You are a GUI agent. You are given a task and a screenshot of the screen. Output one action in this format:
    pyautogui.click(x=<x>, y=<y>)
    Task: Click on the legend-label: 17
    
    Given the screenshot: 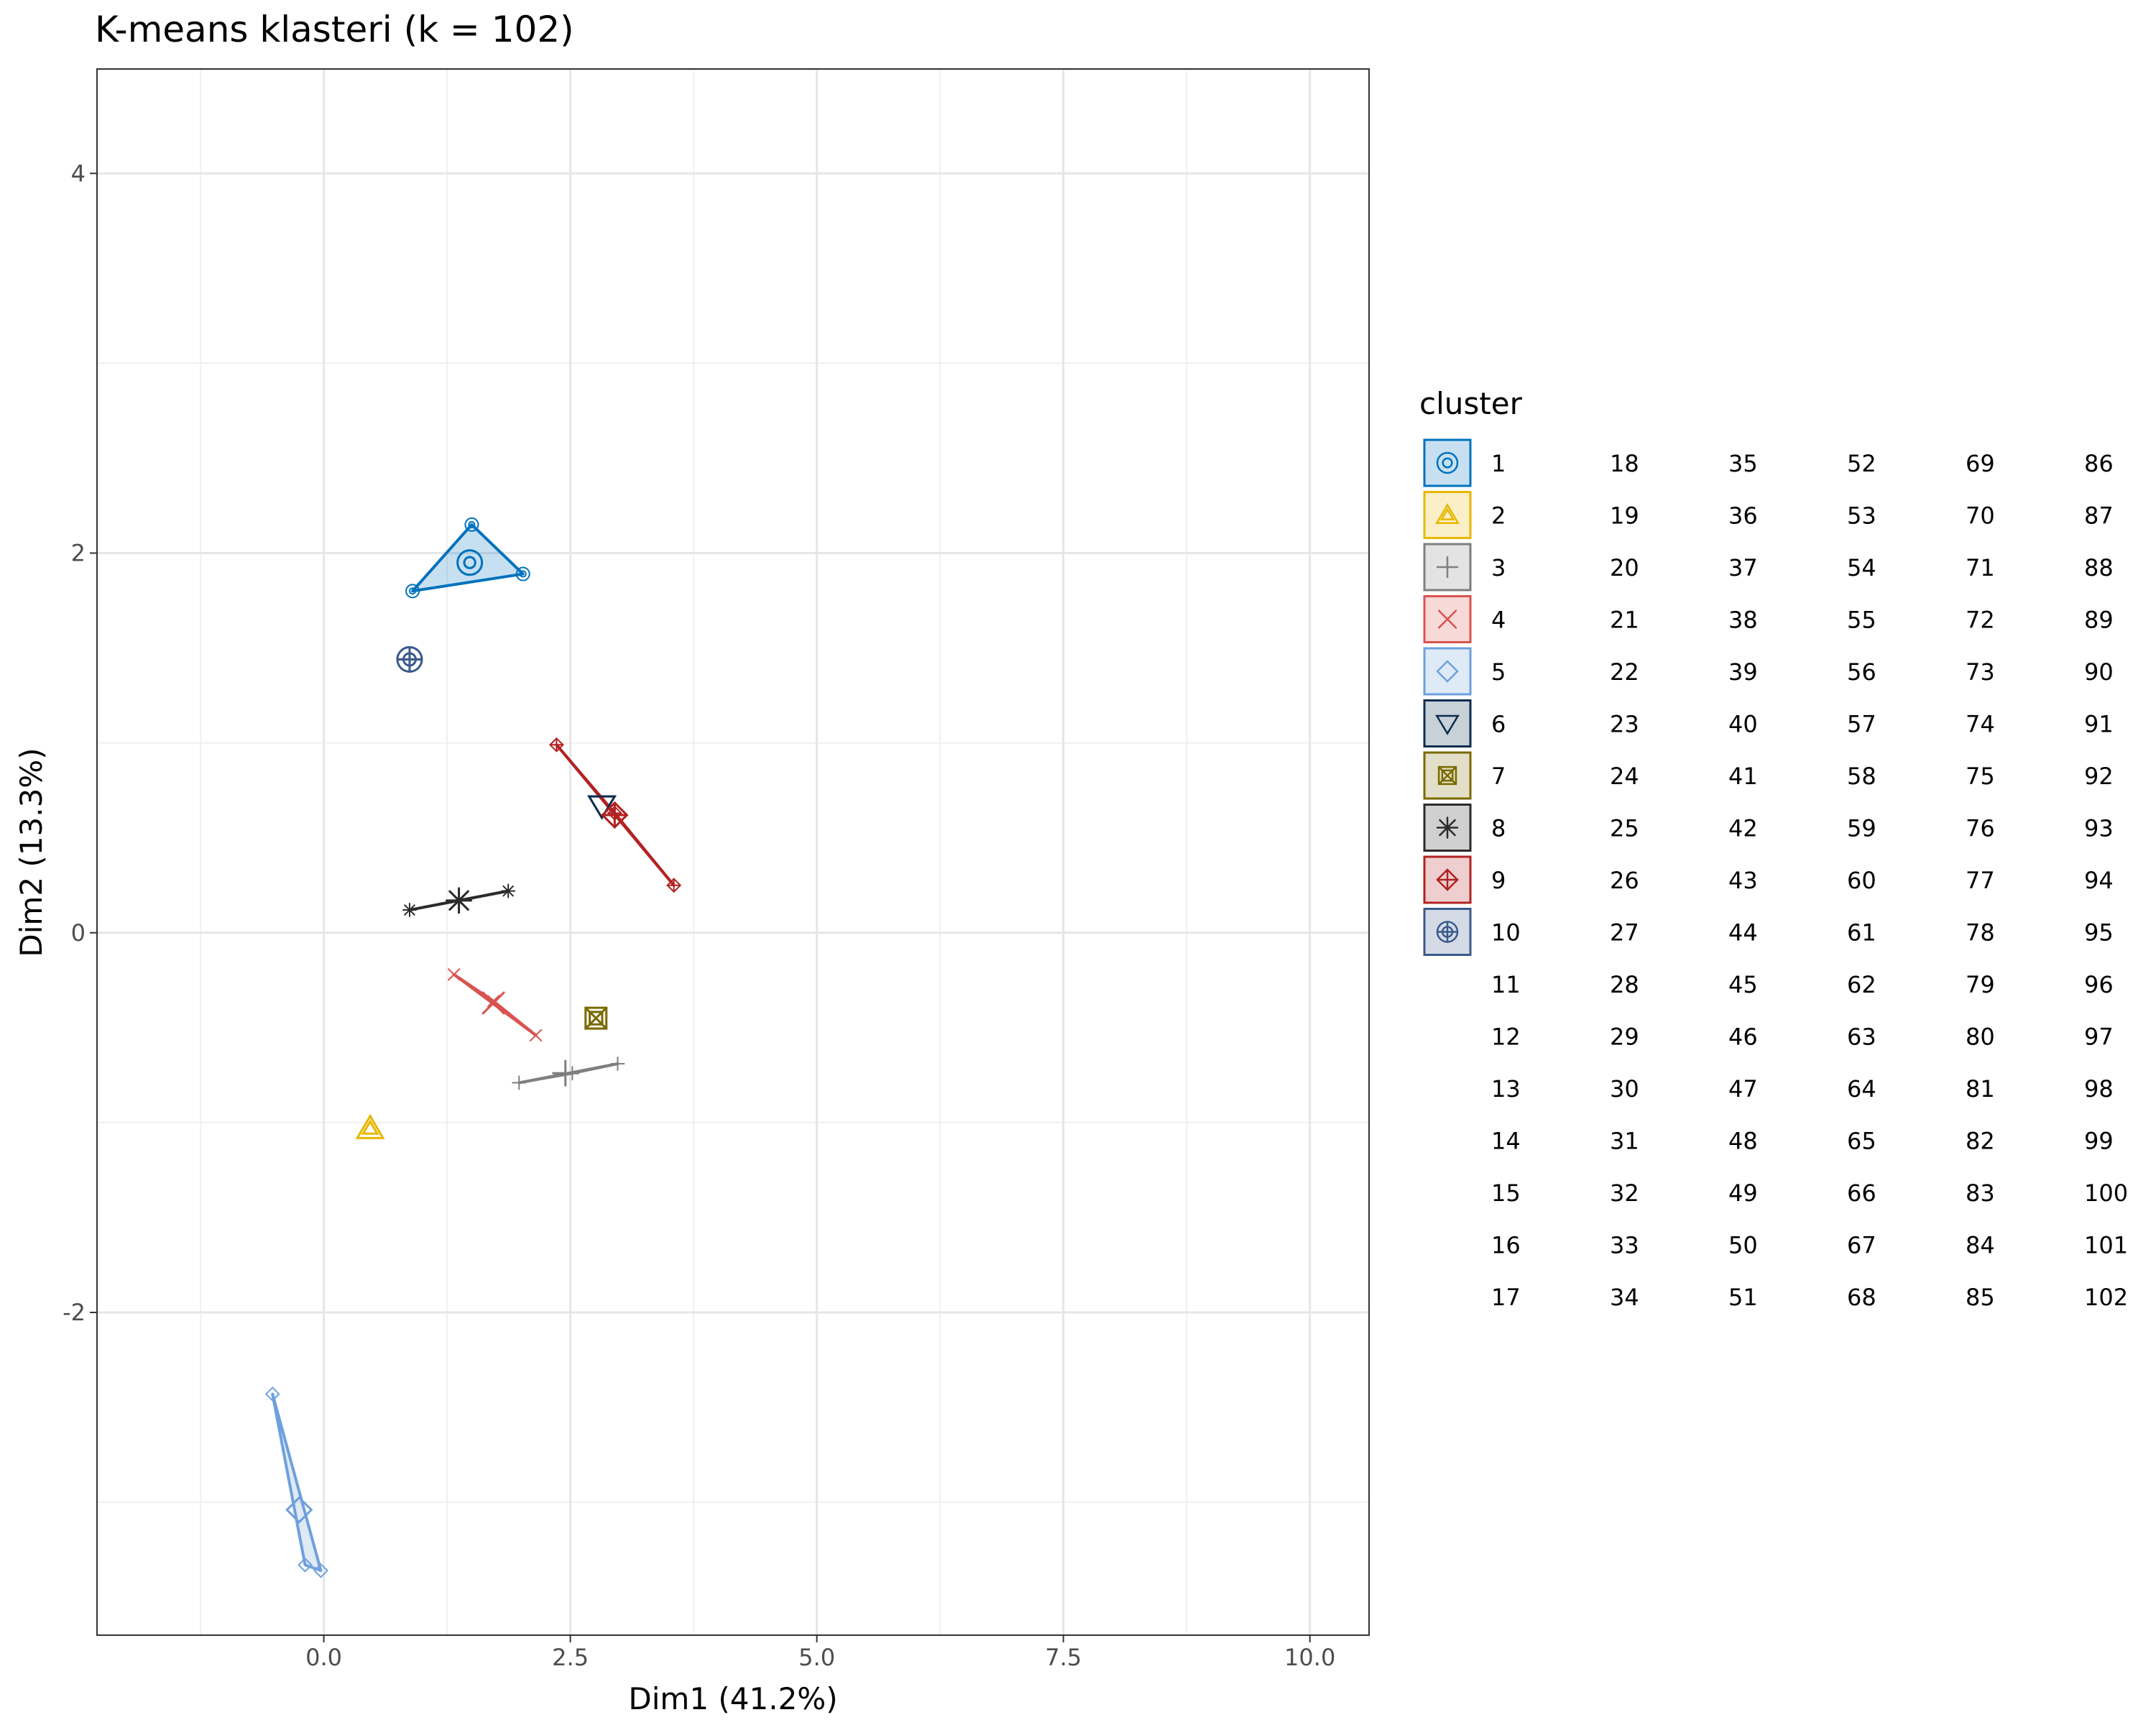 What is the action you would take?
    pyautogui.click(x=1506, y=1297)
    